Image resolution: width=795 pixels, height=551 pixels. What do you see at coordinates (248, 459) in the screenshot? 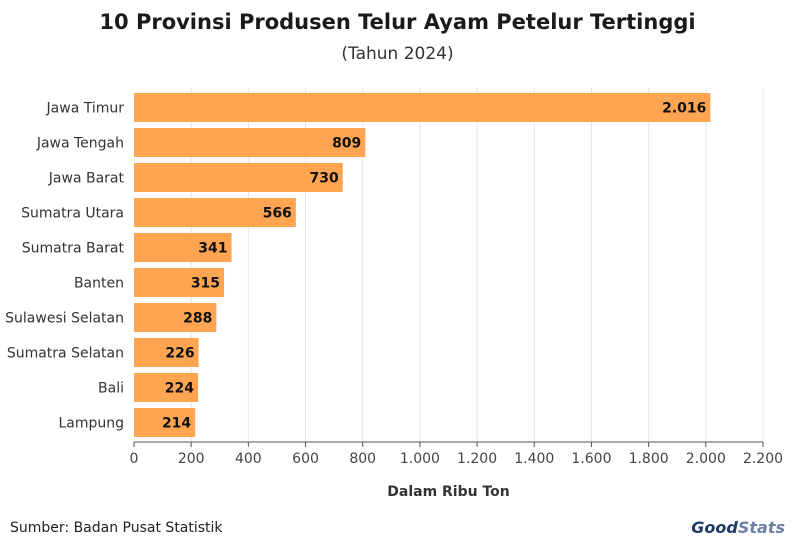
I see `x-tick-label: 400` at bounding box center [248, 459].